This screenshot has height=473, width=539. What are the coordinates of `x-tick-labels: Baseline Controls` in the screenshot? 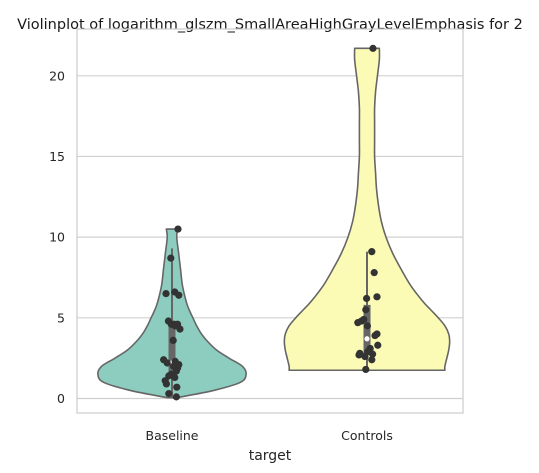 It's located at (269, 435).